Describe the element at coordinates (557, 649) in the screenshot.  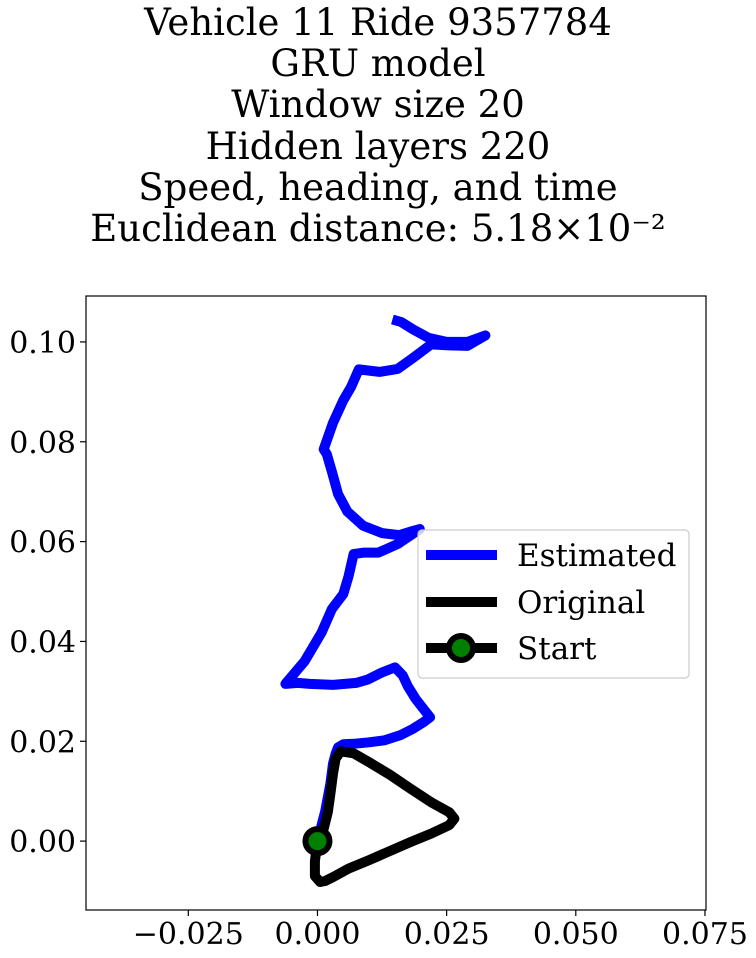
I see `legend-label-start: Start` at that location.